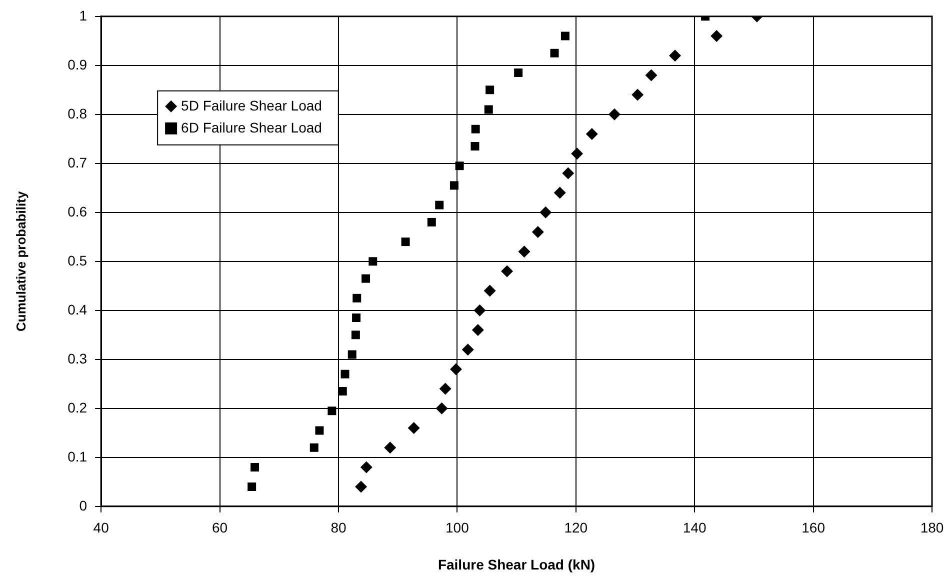  Describe the element at coordinates (694, 528) in the screenshot. I see `x-tick-label: 140` at that location.